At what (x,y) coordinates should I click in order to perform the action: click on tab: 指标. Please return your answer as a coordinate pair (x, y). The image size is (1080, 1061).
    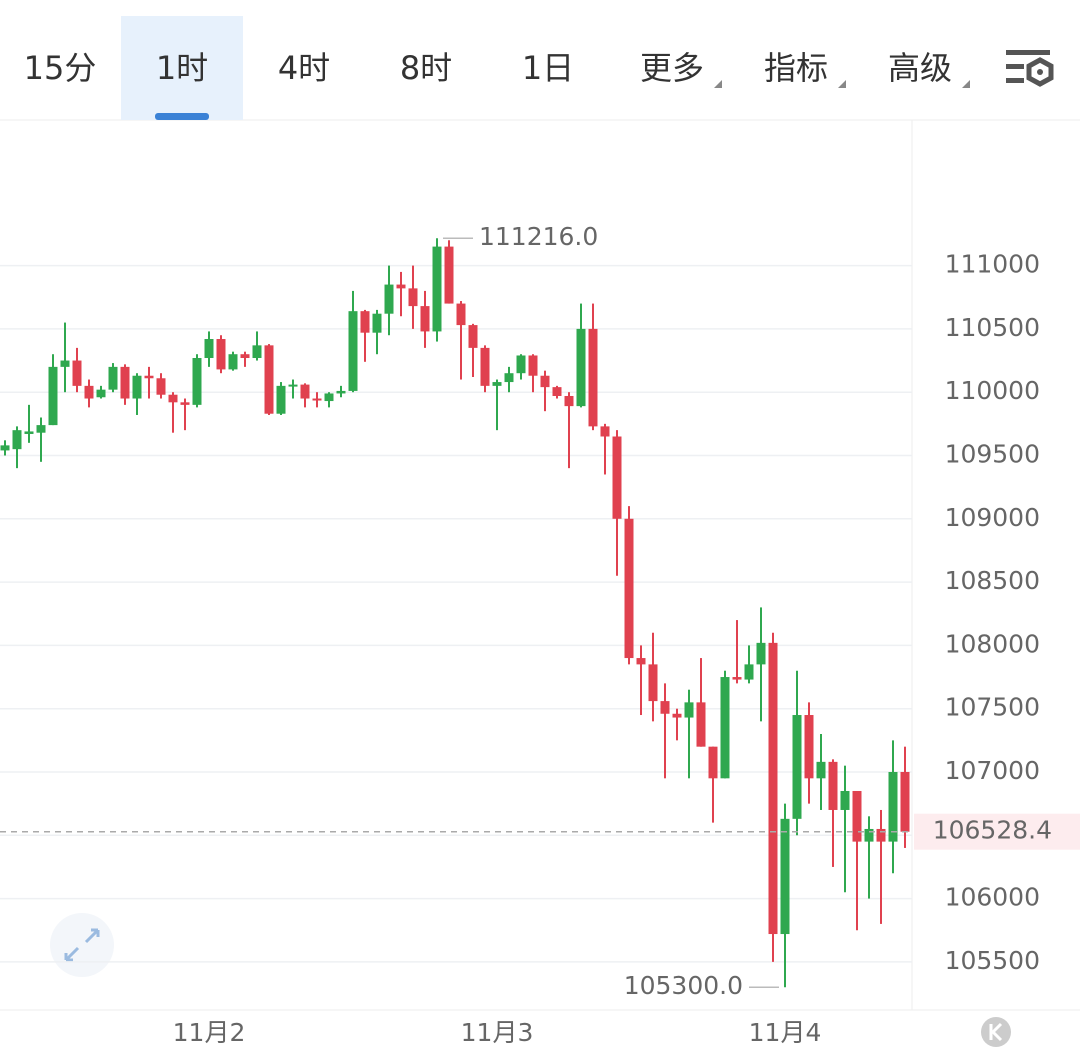
    Looking at the image, I should click on (796, 68).